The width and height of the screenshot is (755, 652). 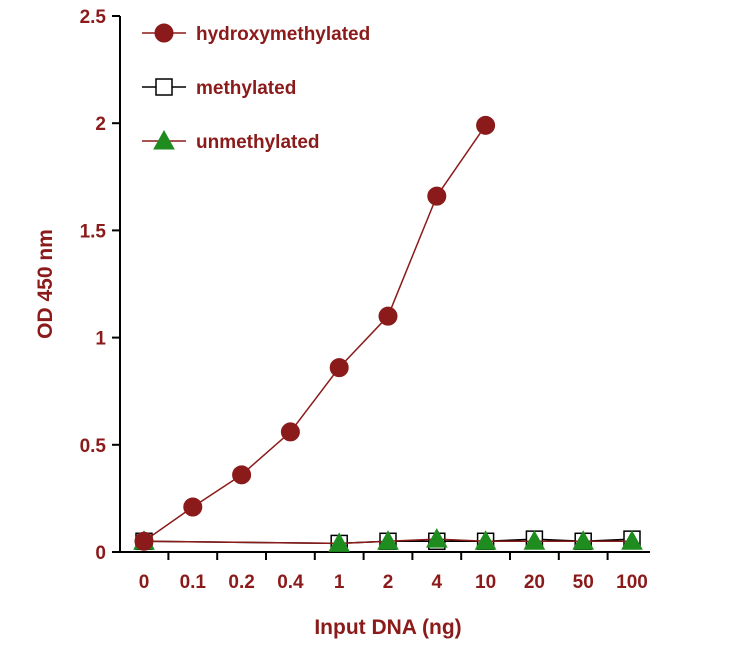 What do you see at coordinates (583, 582) in the screenshot?
I see `x-tick-label: 50` at bounding box center [583, 582].